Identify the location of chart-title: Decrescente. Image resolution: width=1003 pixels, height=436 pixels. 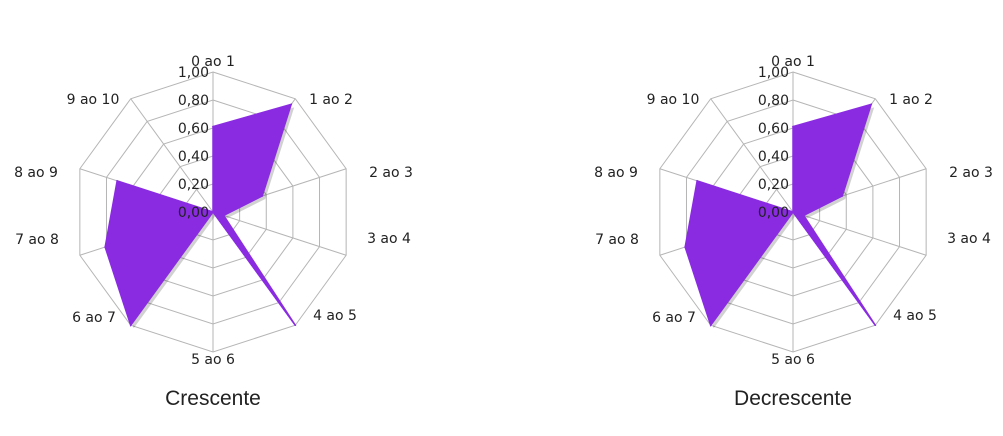
(793, 398).